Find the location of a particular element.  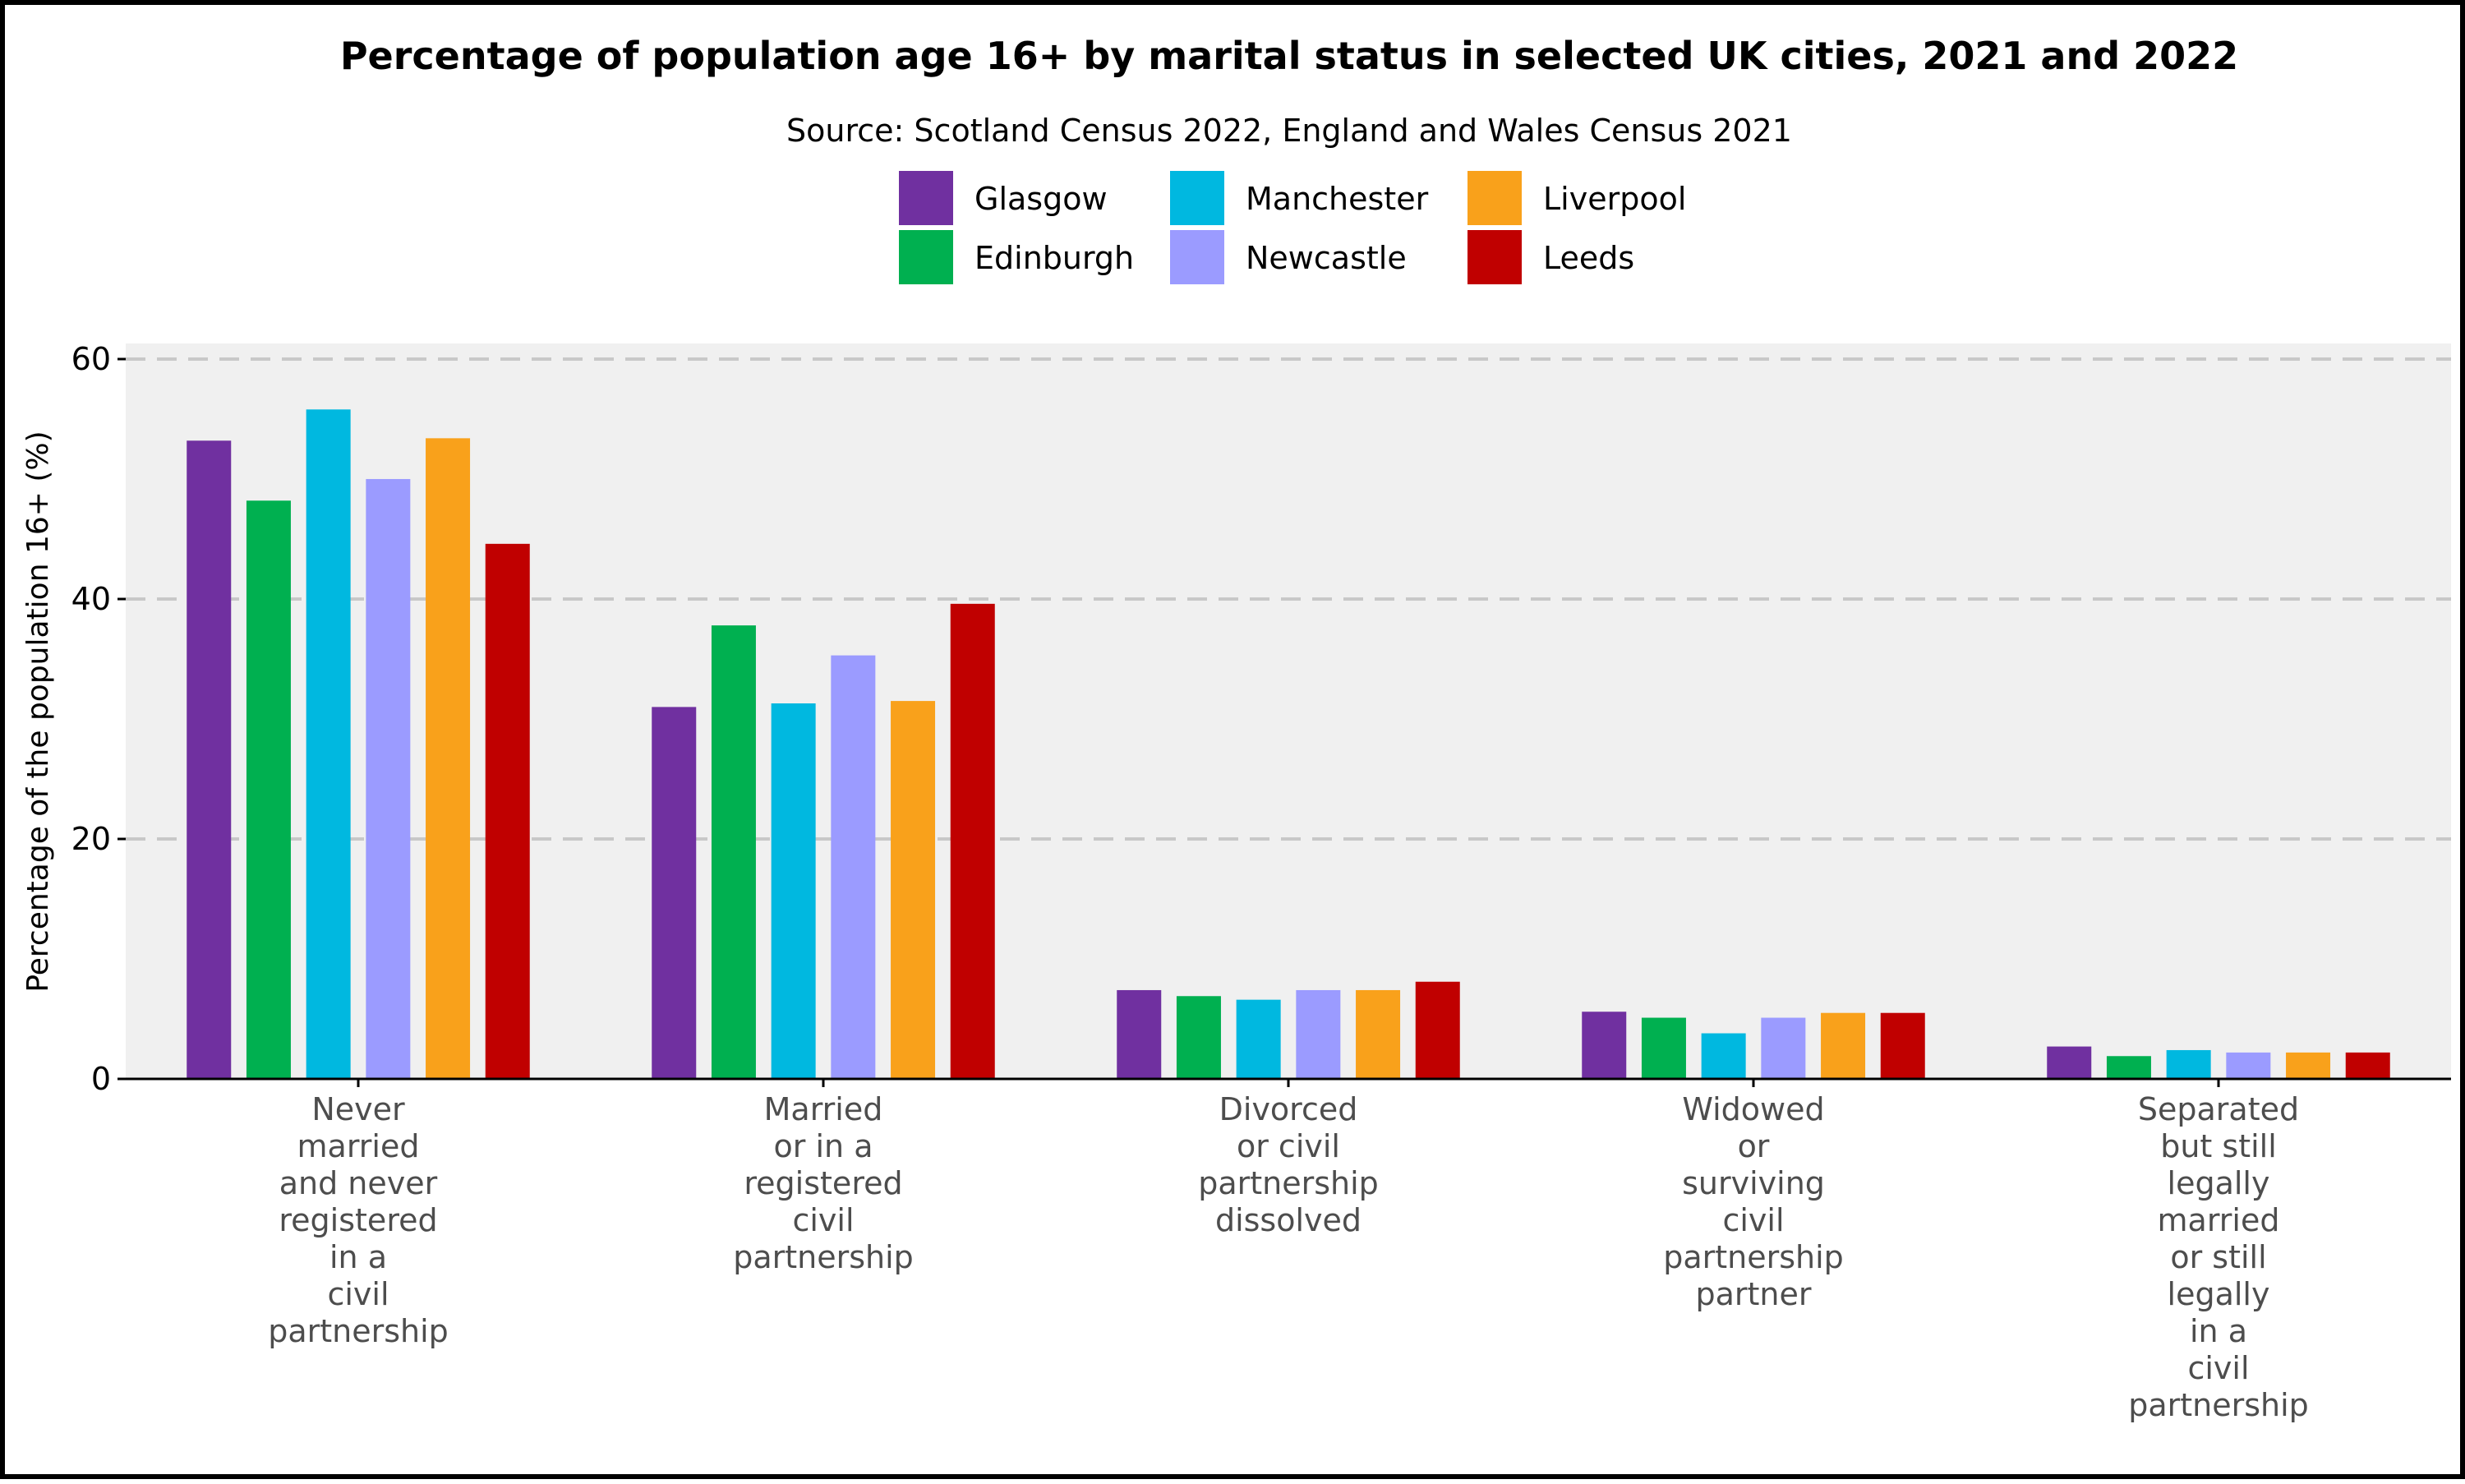

x-tick-label-line: Divorced is located at coordinates (1288, 1109).